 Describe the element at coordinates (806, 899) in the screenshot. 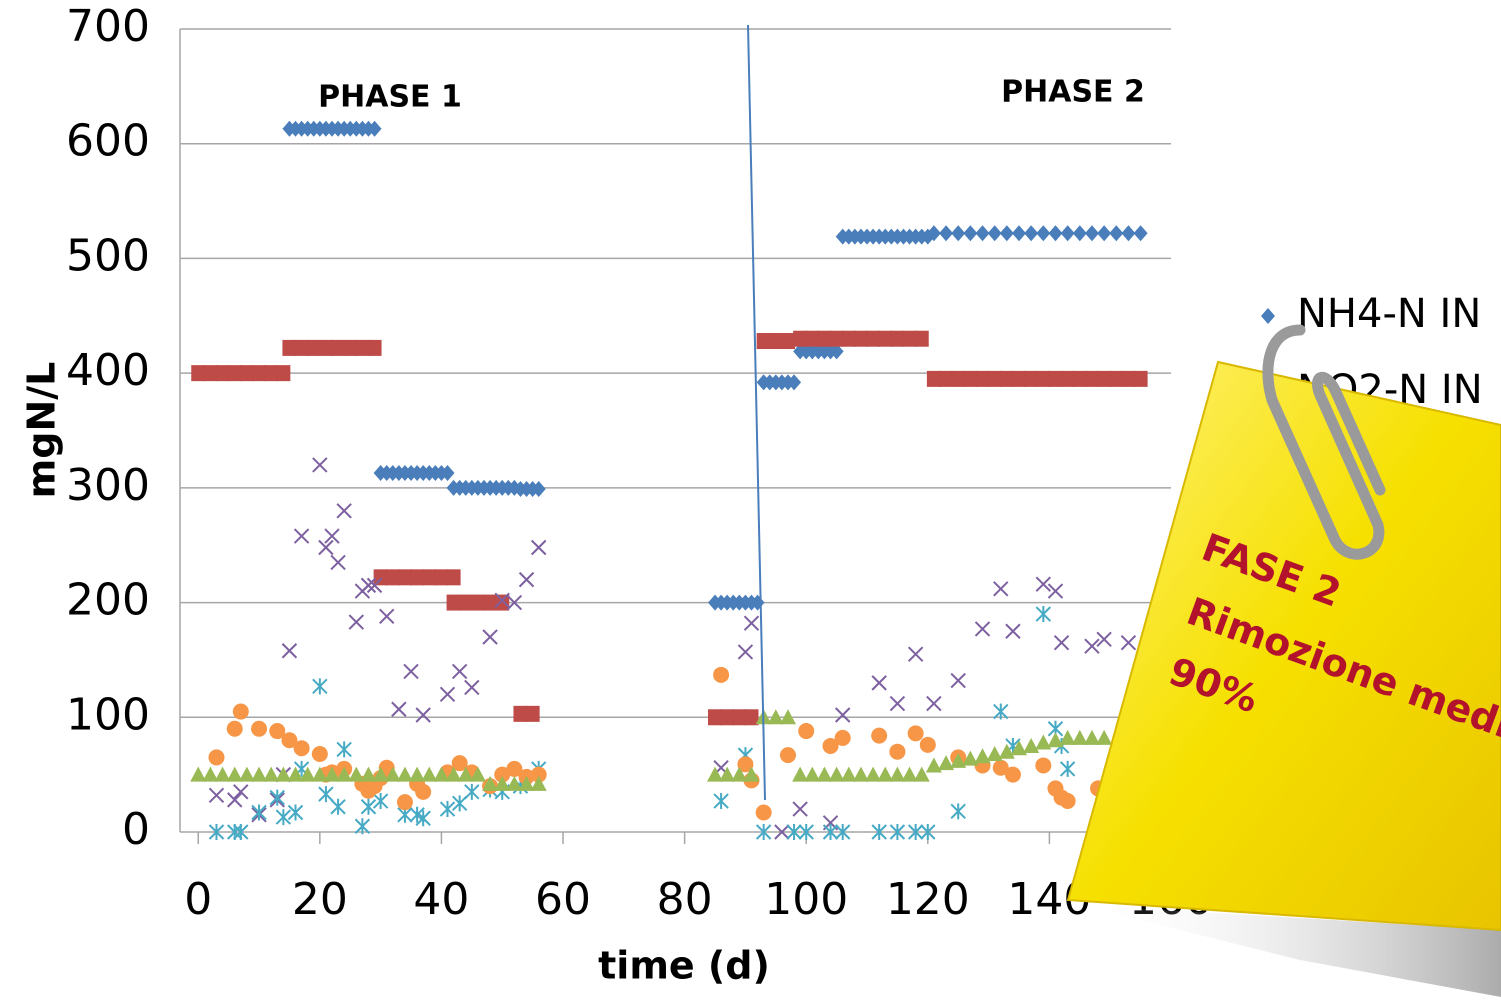

I see `x-tick-label: 100` at that location.